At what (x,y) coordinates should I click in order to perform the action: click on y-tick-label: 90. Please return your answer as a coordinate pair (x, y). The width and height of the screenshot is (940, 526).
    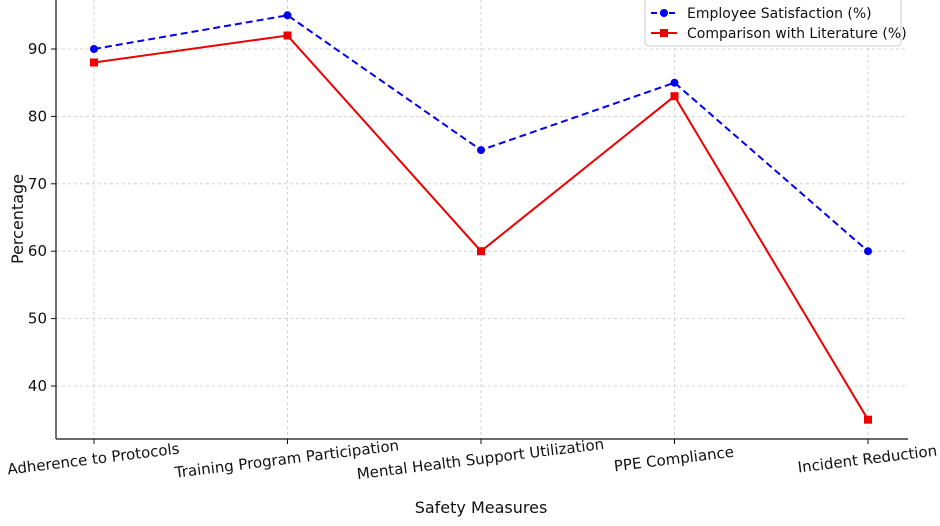
    Looking at the image, I should click on (37, 49).